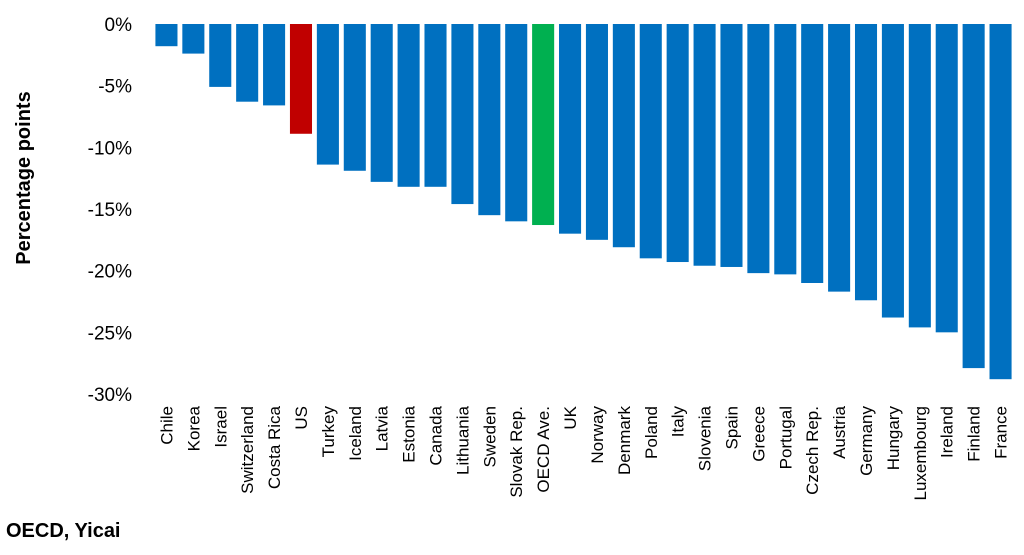  I want to click on x-tick-label: Korea, so click(193, 428).